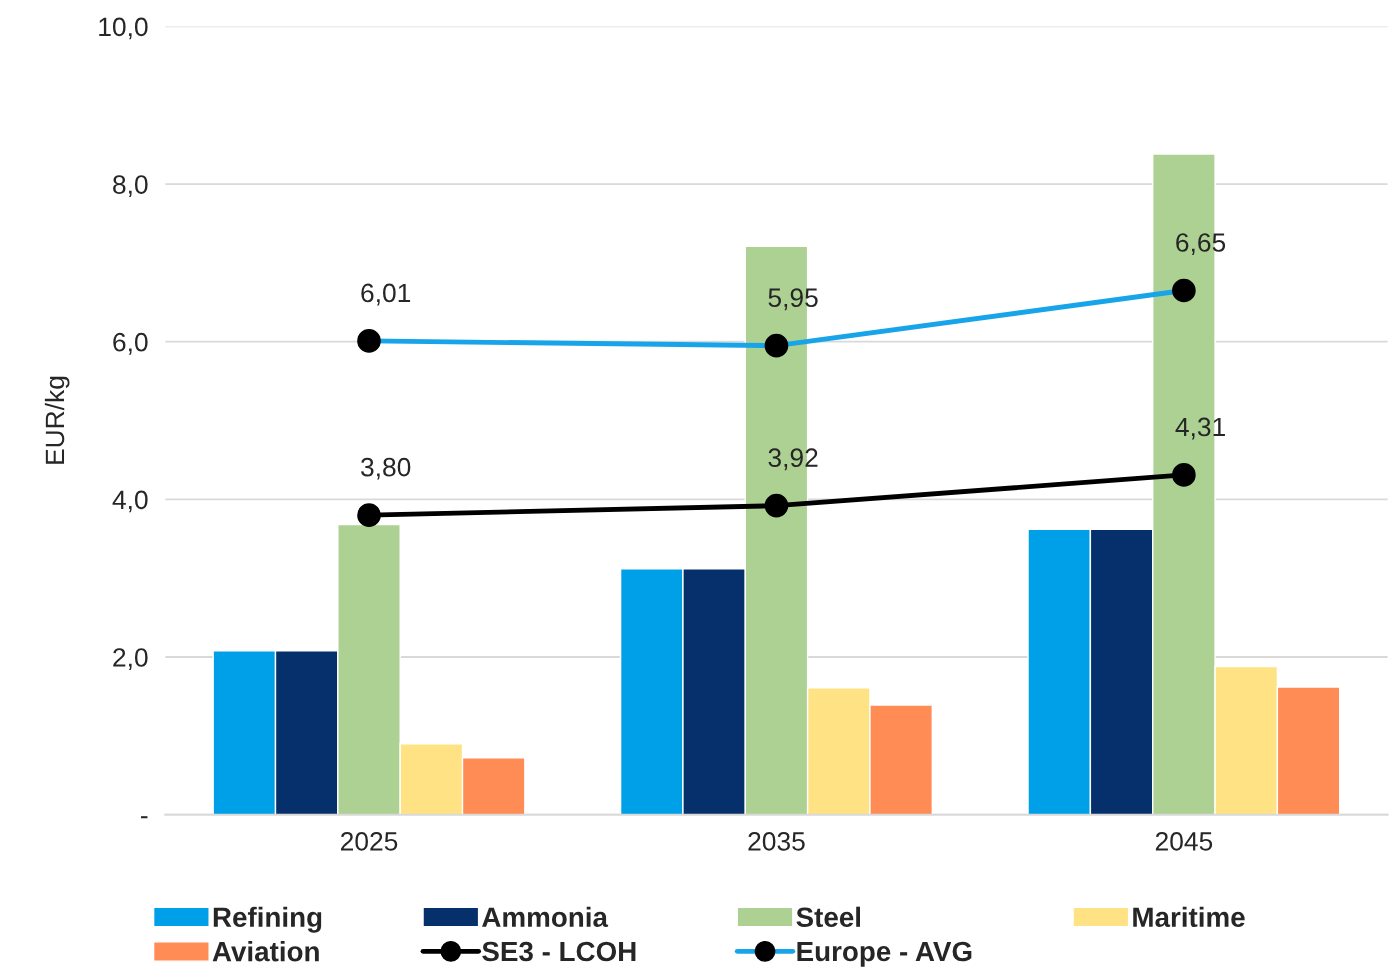 The height and width of the screenshot is (978, 1389). Describe the element at coordinates (545, 917) in the screenshot. I see `legend-label: Ammonia` at that location.